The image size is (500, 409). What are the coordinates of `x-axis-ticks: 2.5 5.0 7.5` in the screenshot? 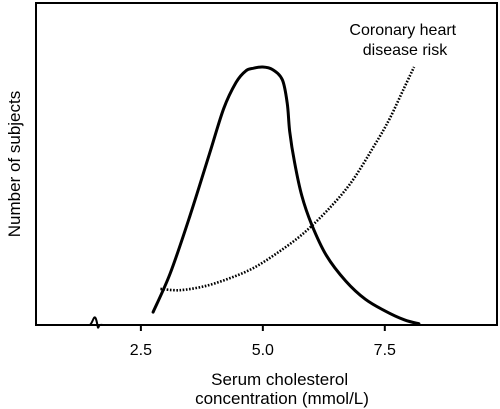 It's located at (263, 342).